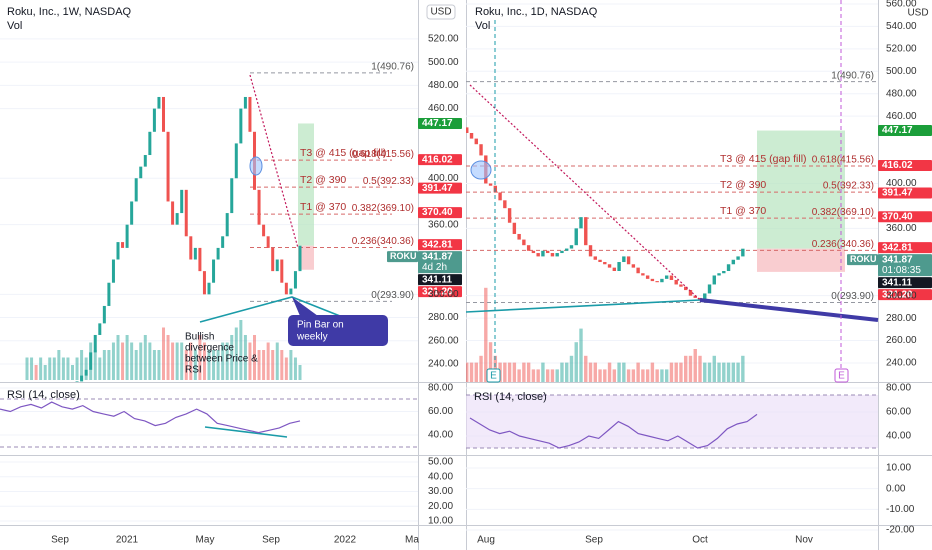 Image resolution: width=932 pixels, height=550 pixels. What do you see at coordinates (60, 540) in the screenshot?
I see `time-label: Sep` at bounding box center [60, 540].